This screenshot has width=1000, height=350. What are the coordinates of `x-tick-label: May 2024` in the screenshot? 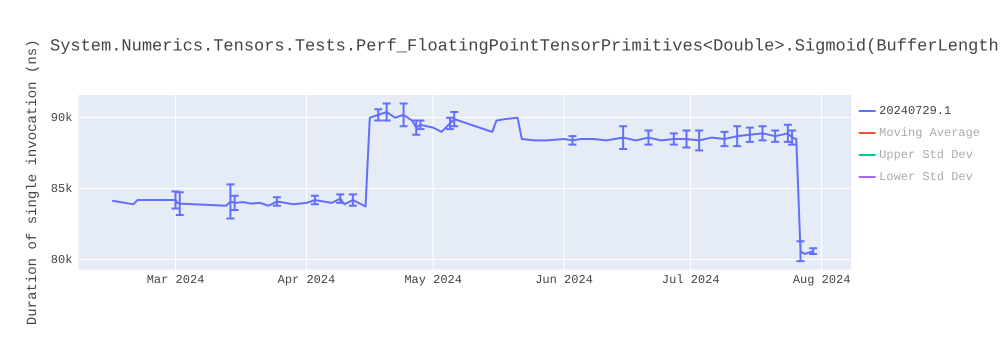 It's located at (433, 279).